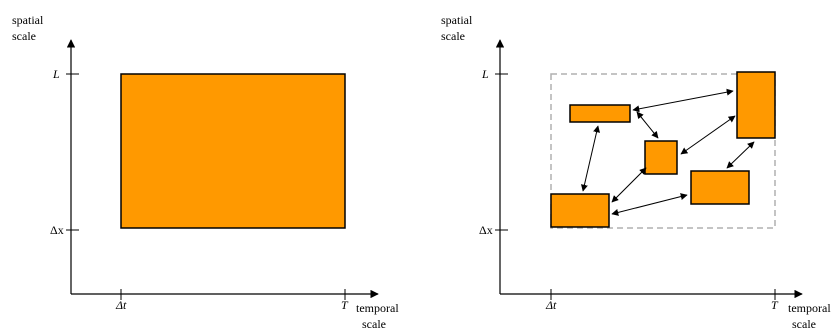 This screenshot has height=332, width=839. What do you see at coordinates (485, 74) in the screenshot?
I see `right-y-tick-label-top: L` at bounding box center [485, 74].